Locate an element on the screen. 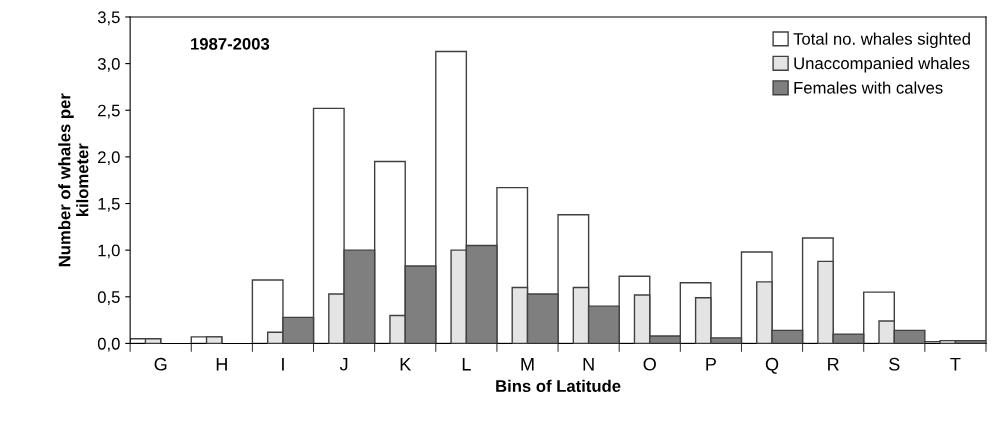 Image resolution: width=1001 pixels, height=424 pixels. y-tick-label: 2,5 is located at coordinates (109, 111).